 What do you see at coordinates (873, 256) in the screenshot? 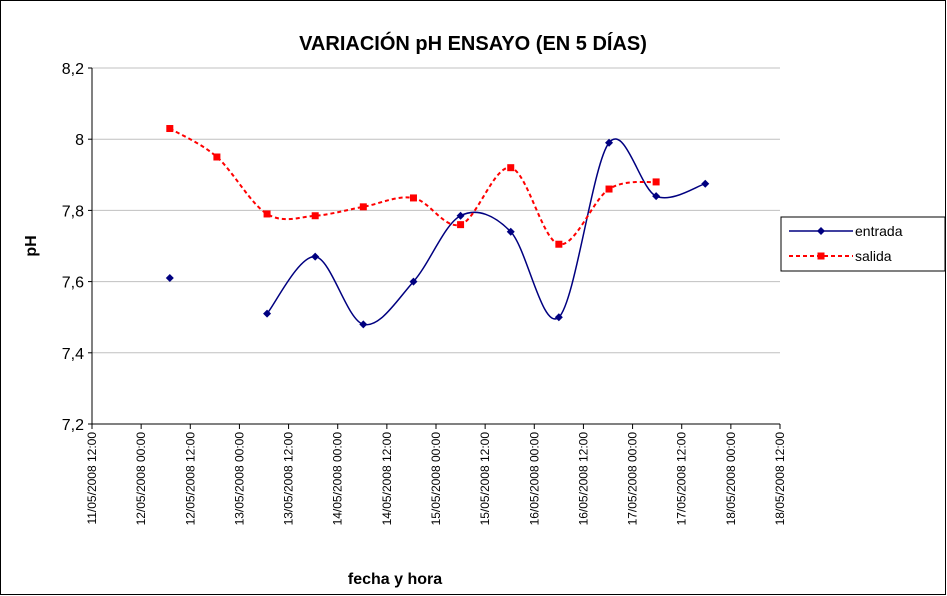
I see `legend-label: salida` at bounding box center [873, 256].